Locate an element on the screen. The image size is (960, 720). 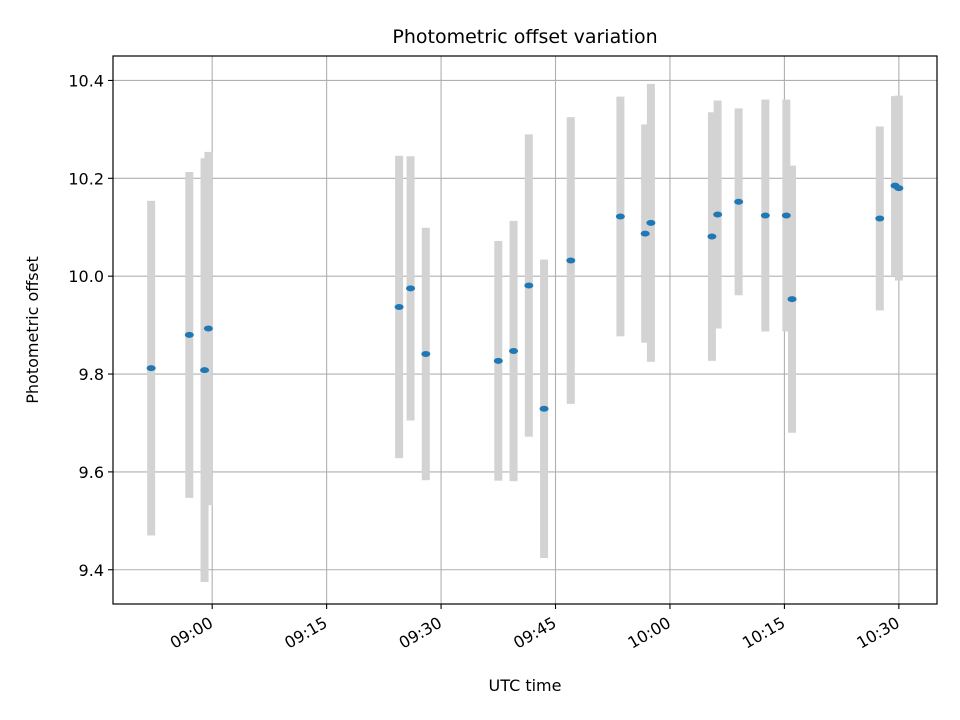
y-tick-label: 10.2 is located at coordinates (86, 178).